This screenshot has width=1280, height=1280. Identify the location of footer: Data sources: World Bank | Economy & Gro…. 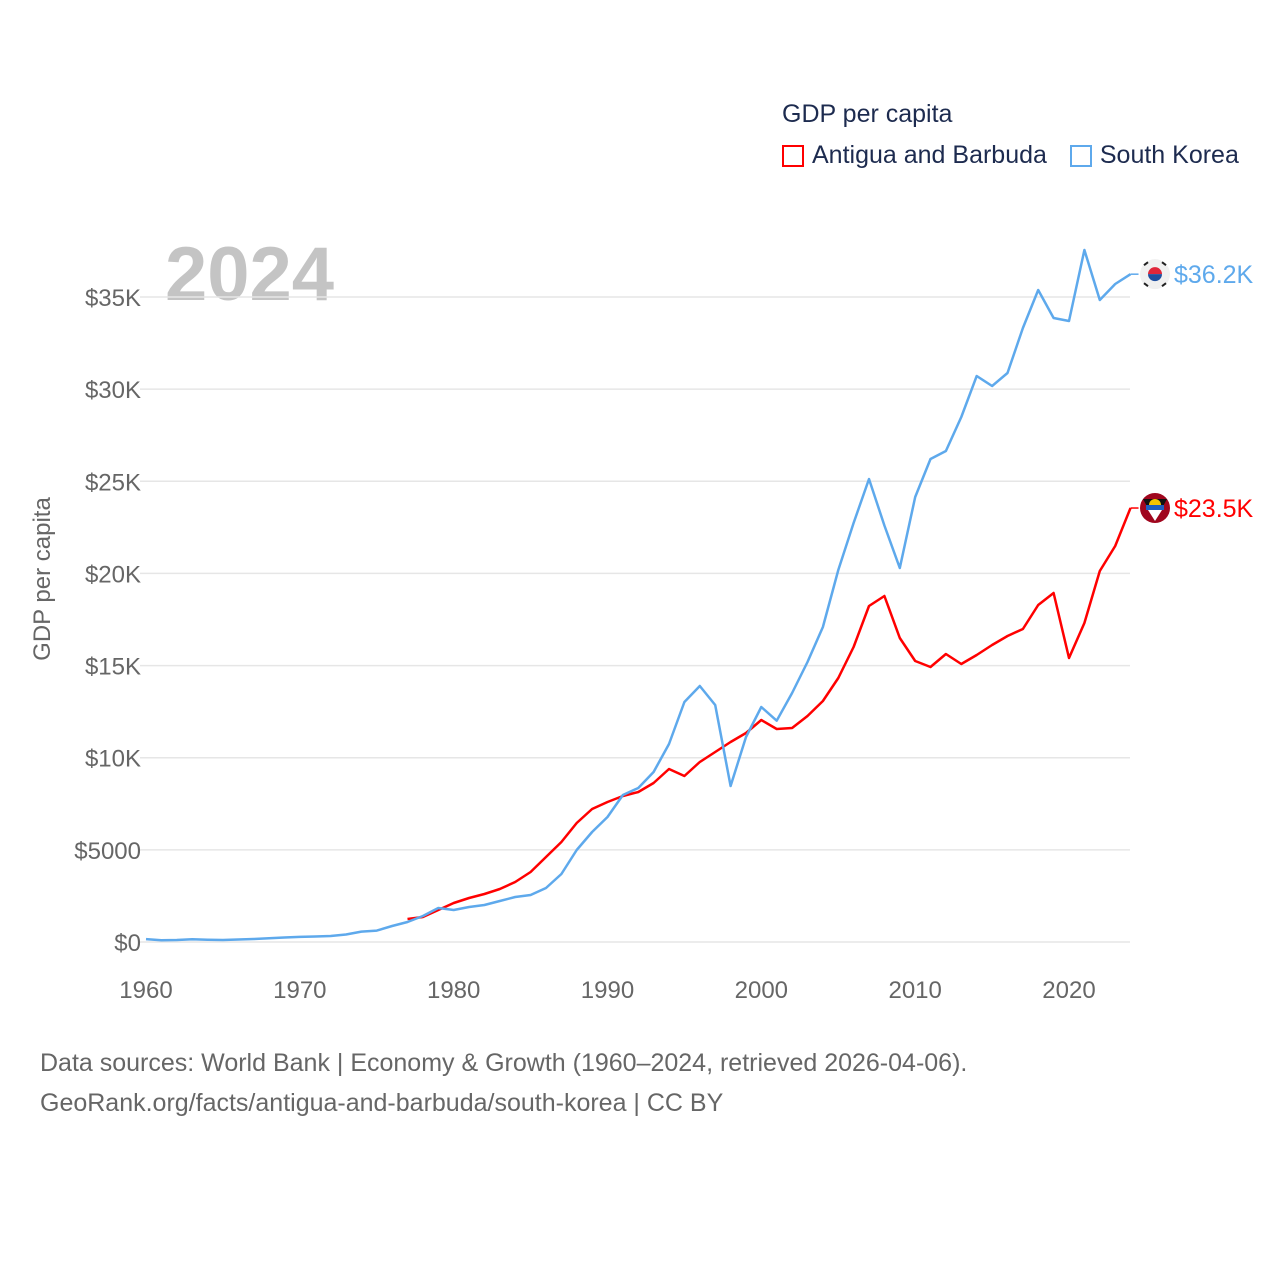
(503, 1083).